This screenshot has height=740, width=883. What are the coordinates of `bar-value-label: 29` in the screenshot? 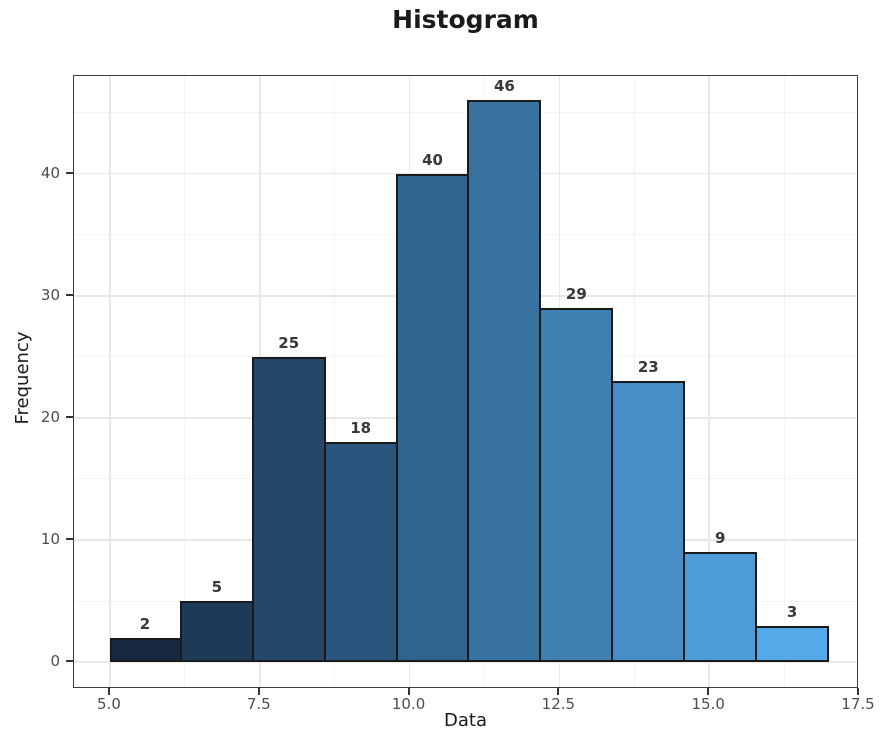 It's located at (576, 294).